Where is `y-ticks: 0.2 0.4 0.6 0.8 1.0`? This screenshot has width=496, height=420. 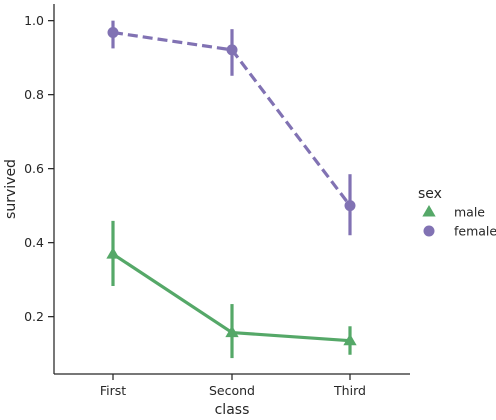
y-ticks: 0.2 0.4 0.6 0.8 1.0 is located at coordinates (39, 168).